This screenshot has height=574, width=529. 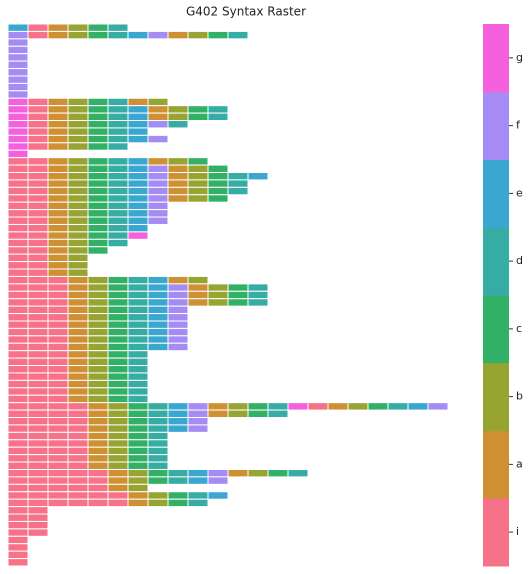 What do you see at coordinates (519, 463) in the screenshot?
I see `colorbar-label: a` at bounding box center [519, 463].